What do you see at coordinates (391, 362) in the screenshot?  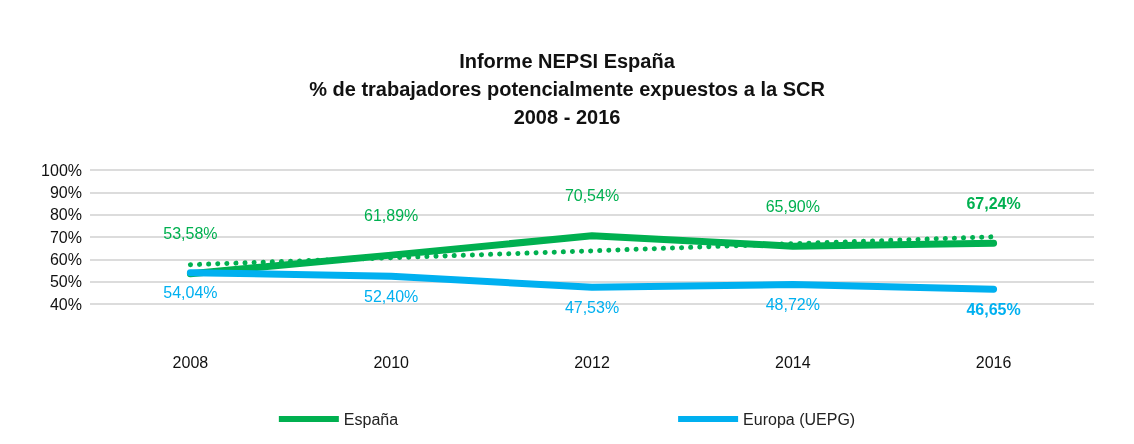 I see `x-tick-label: 2010` at bounding box center [391, 362].